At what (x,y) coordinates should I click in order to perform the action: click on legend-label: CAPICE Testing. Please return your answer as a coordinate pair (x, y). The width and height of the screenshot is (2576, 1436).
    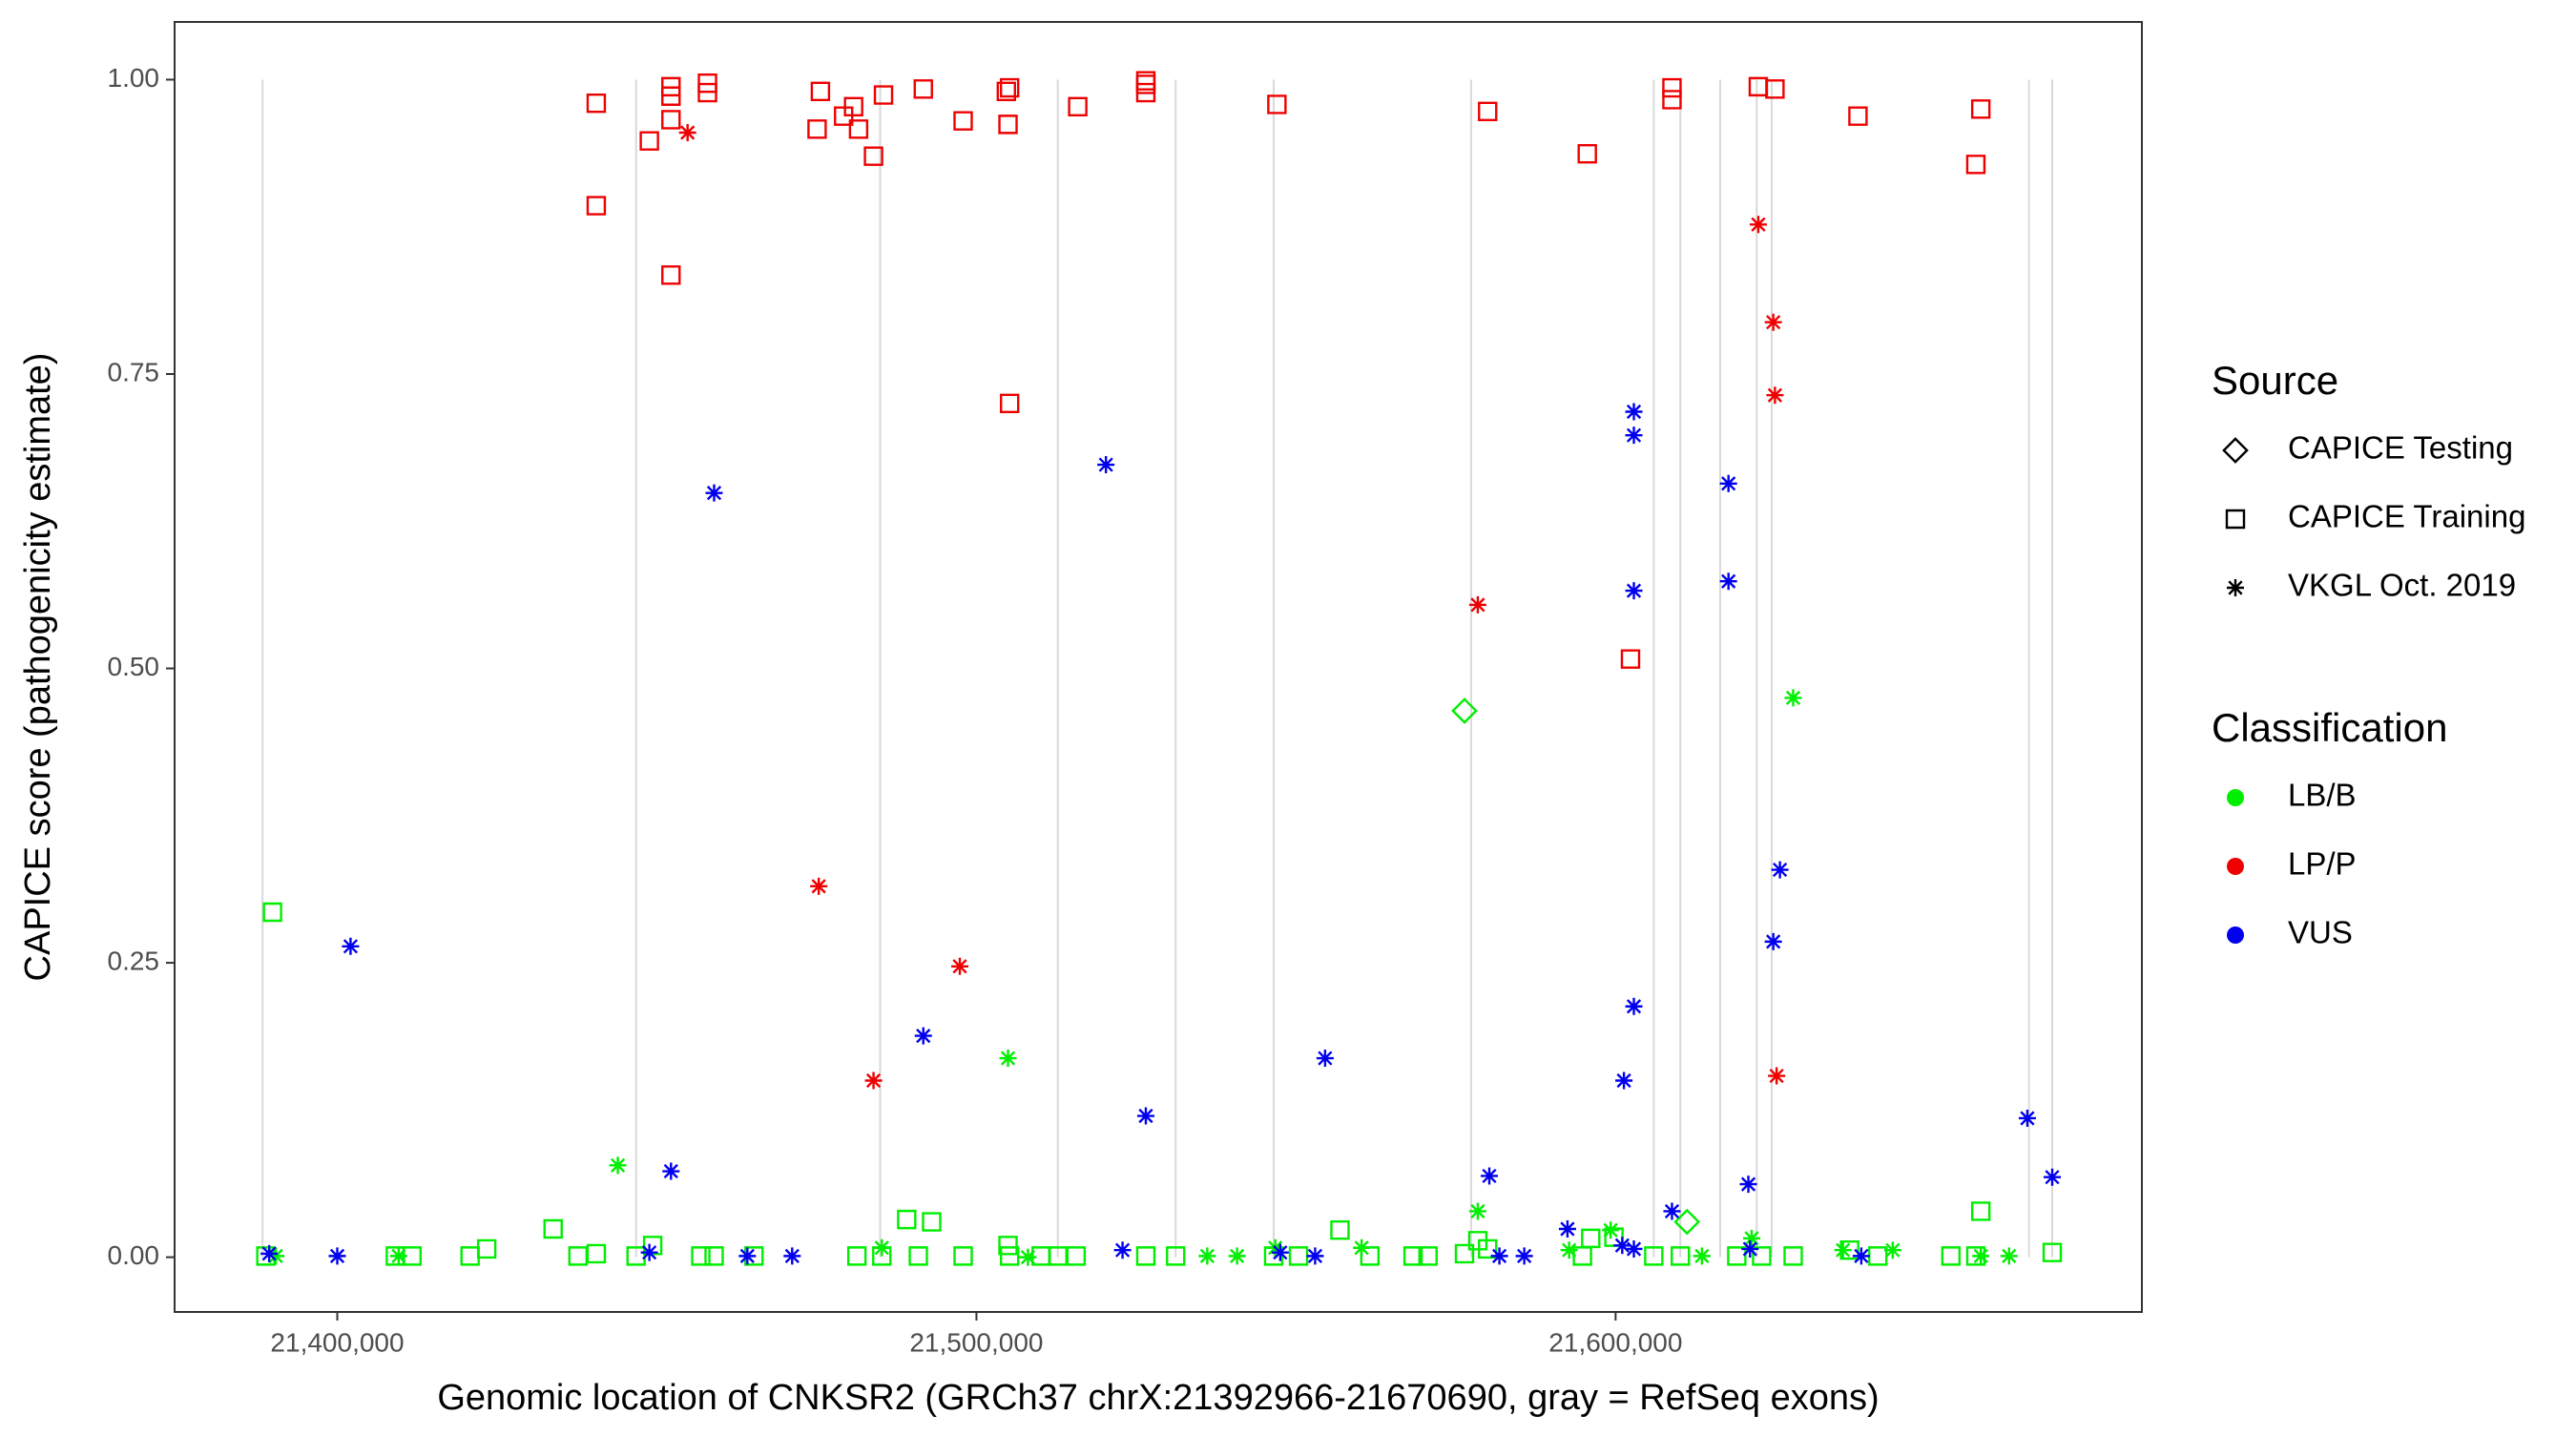
    Looking at the image, I should click on (2400, 448).